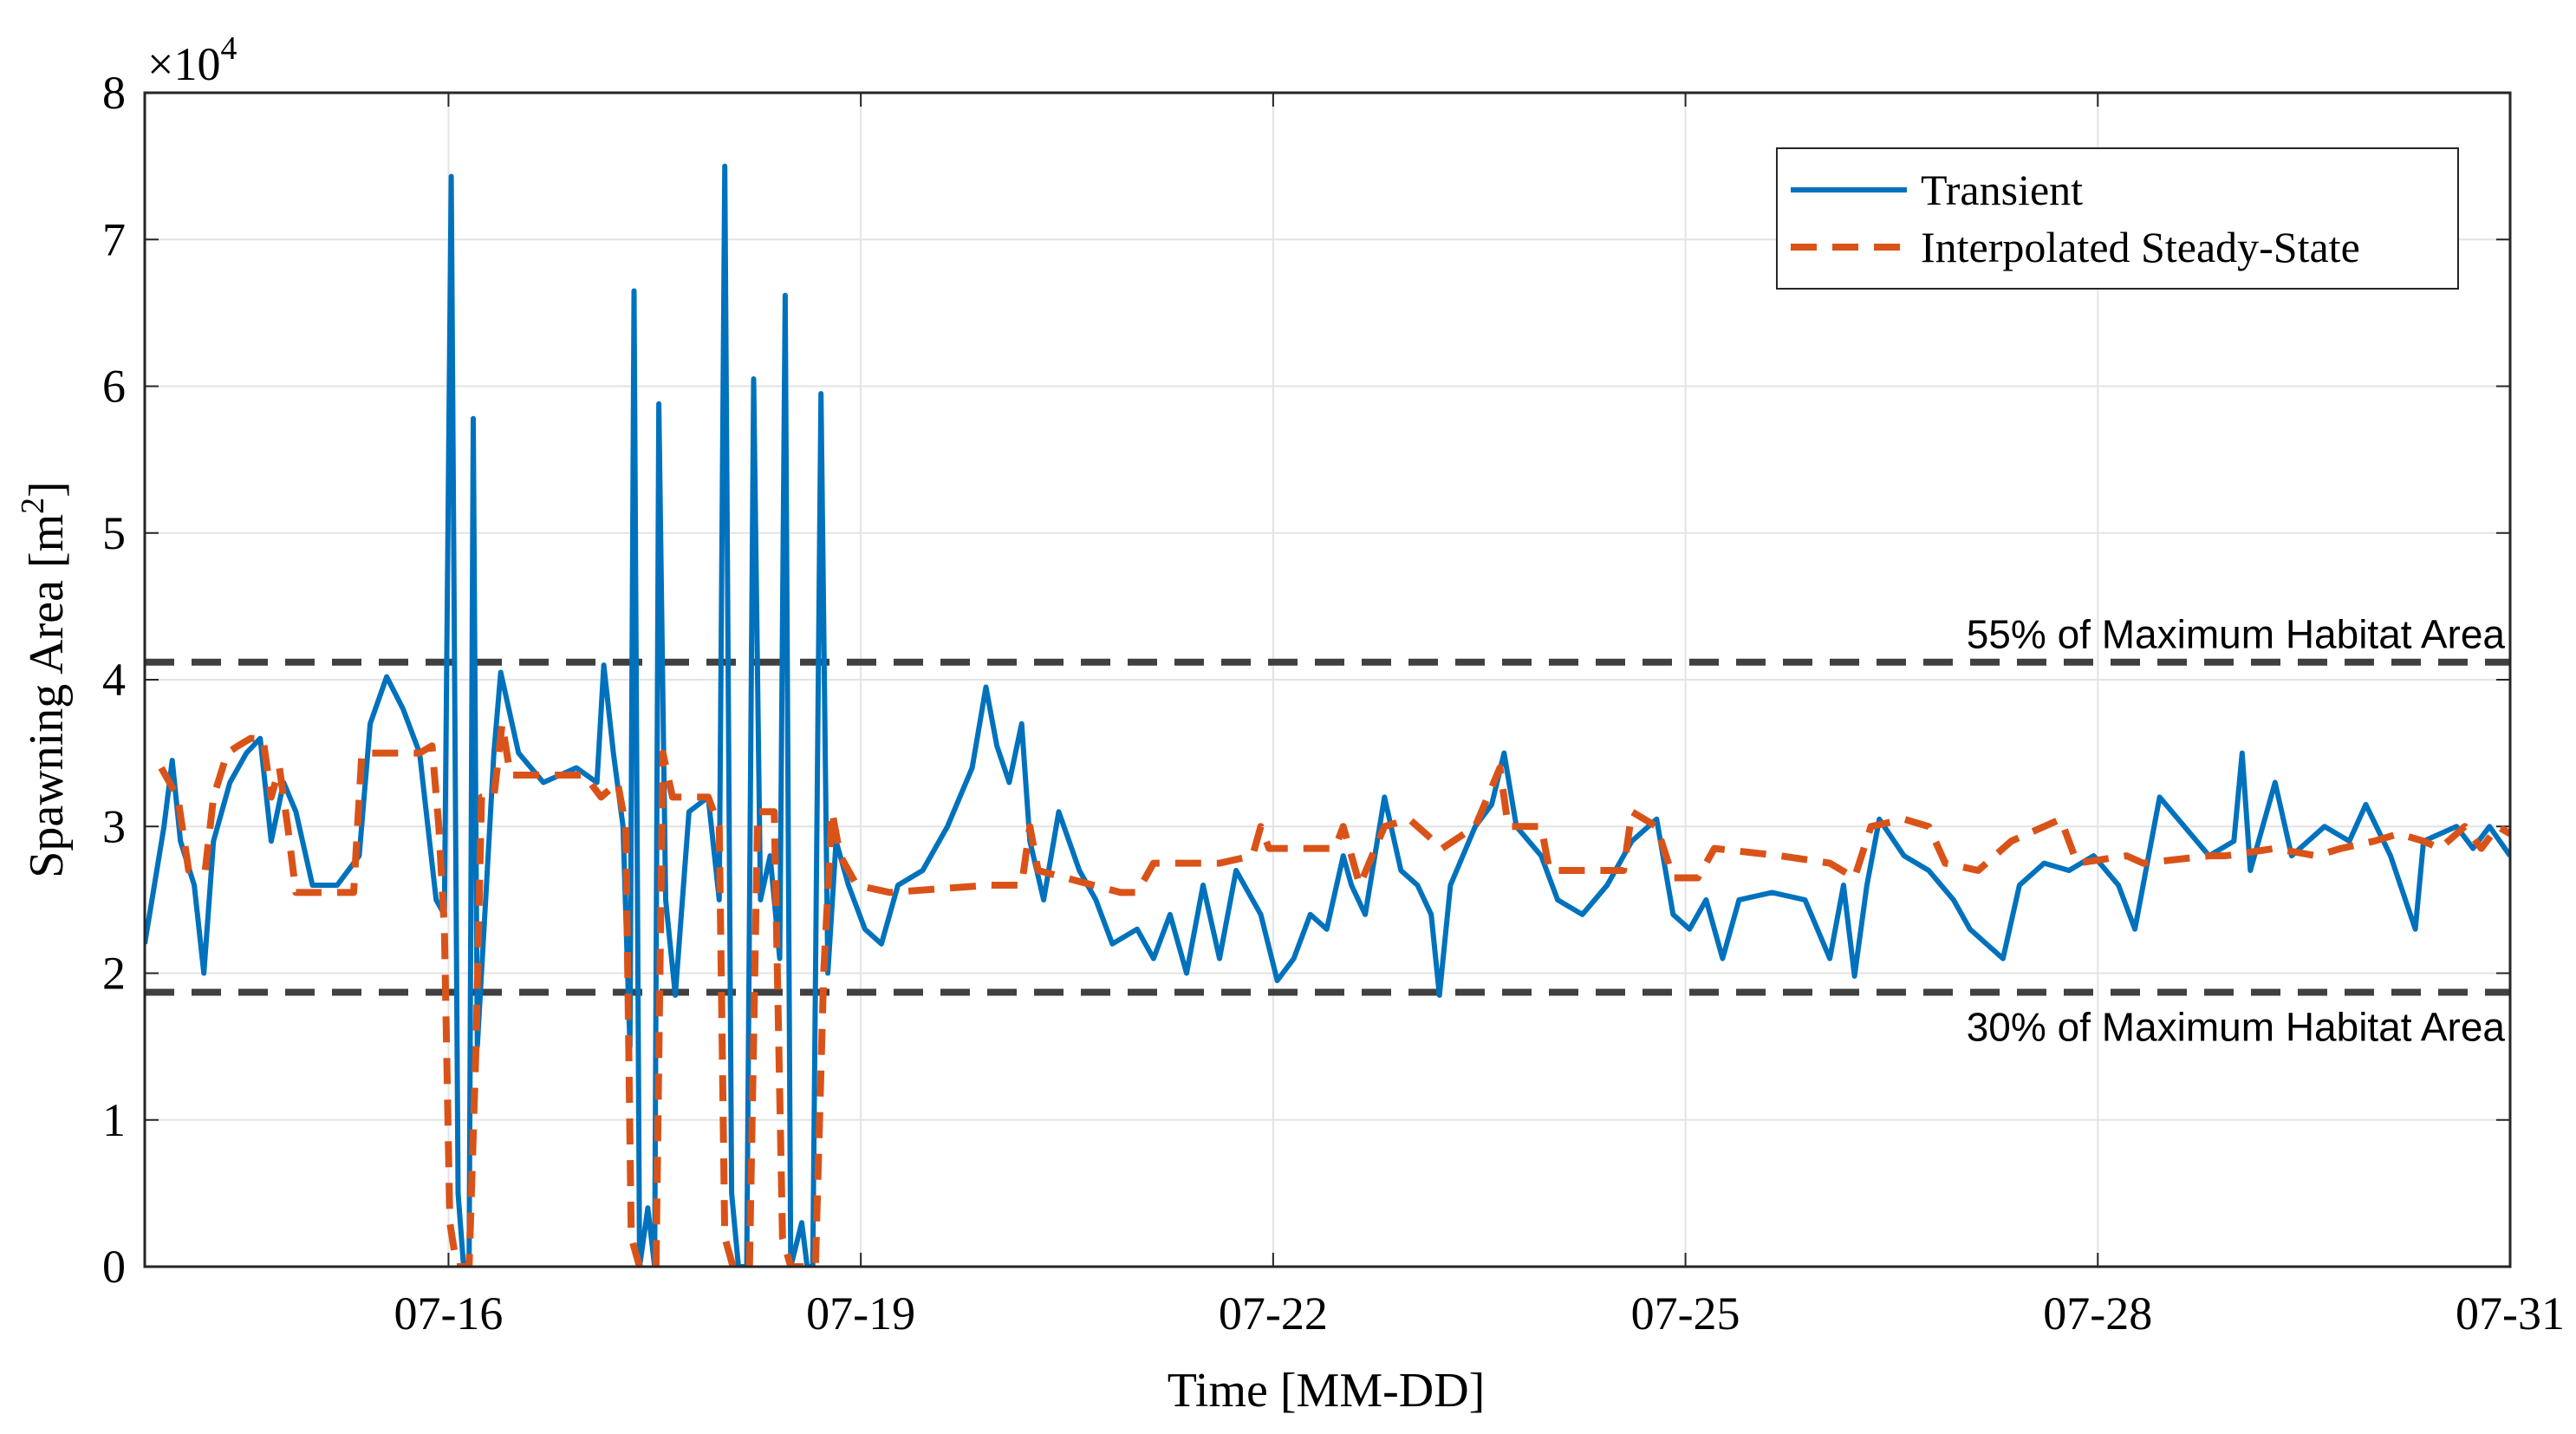  I want to click on reference-label: 30% of Maximum Habitat Area, so click(2236, 1027).